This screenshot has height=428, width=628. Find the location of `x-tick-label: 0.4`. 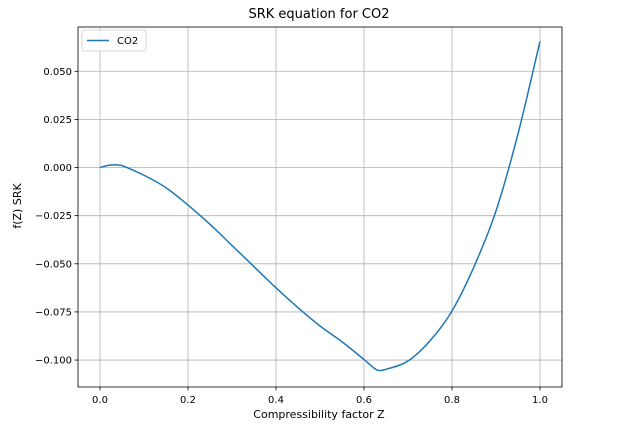

x-tick-label: 0.4 is located at coordinates (276, 400).